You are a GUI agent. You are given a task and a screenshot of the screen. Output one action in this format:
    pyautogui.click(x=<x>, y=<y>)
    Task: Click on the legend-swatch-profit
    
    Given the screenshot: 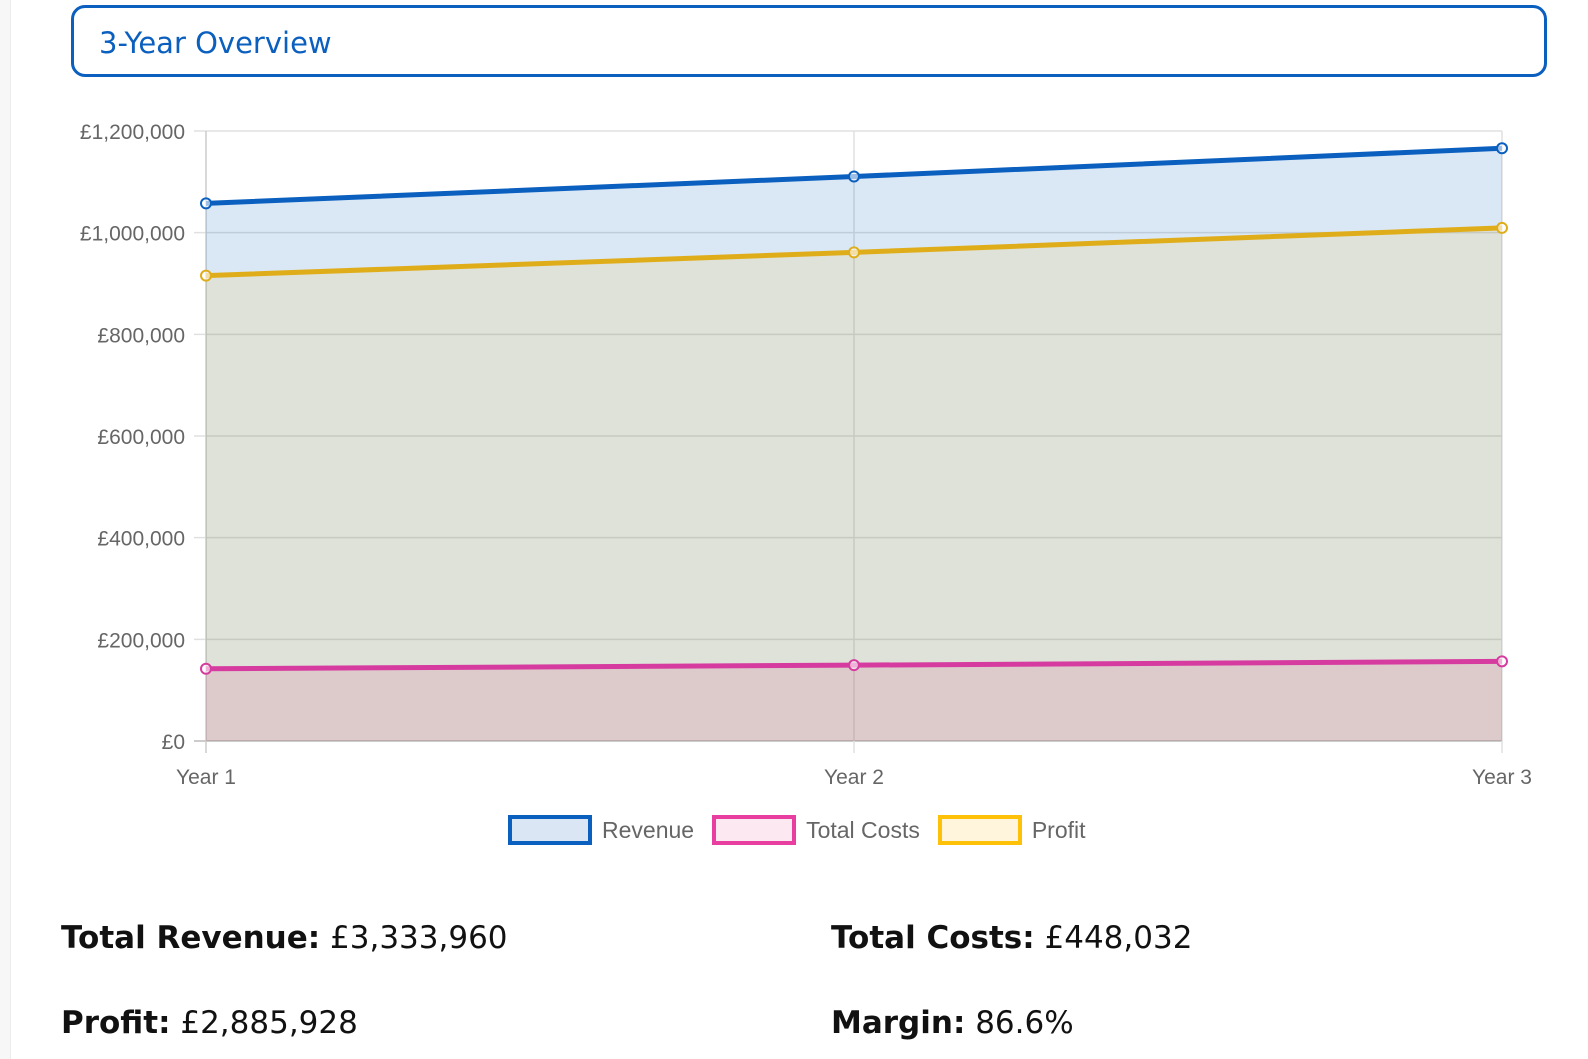 What is the action you would take?
    pyautogui.click(x=979, y=830)
    